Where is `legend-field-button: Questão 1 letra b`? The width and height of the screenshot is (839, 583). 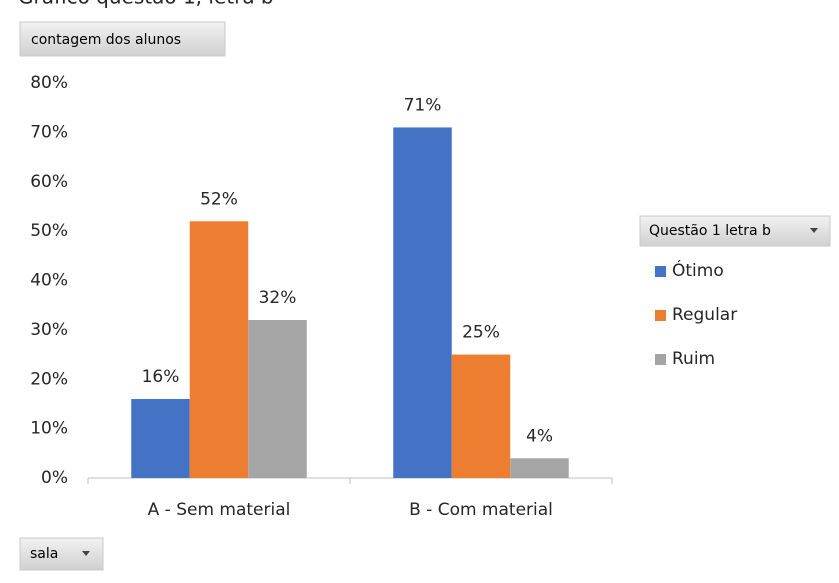 legend-field-button: Questão 1 letra b is located at coordinates (735, 231).